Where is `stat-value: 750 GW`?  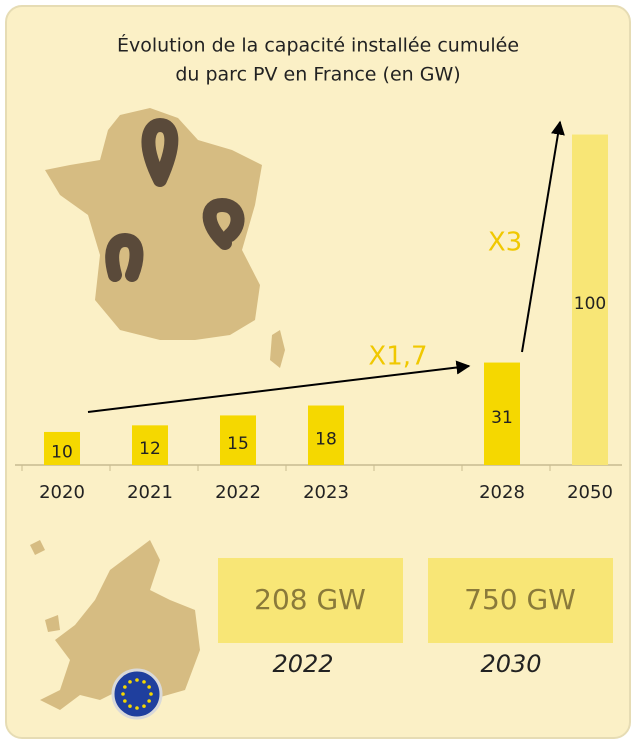 stat-value: 750 GW is located at coordinates (520, 599).